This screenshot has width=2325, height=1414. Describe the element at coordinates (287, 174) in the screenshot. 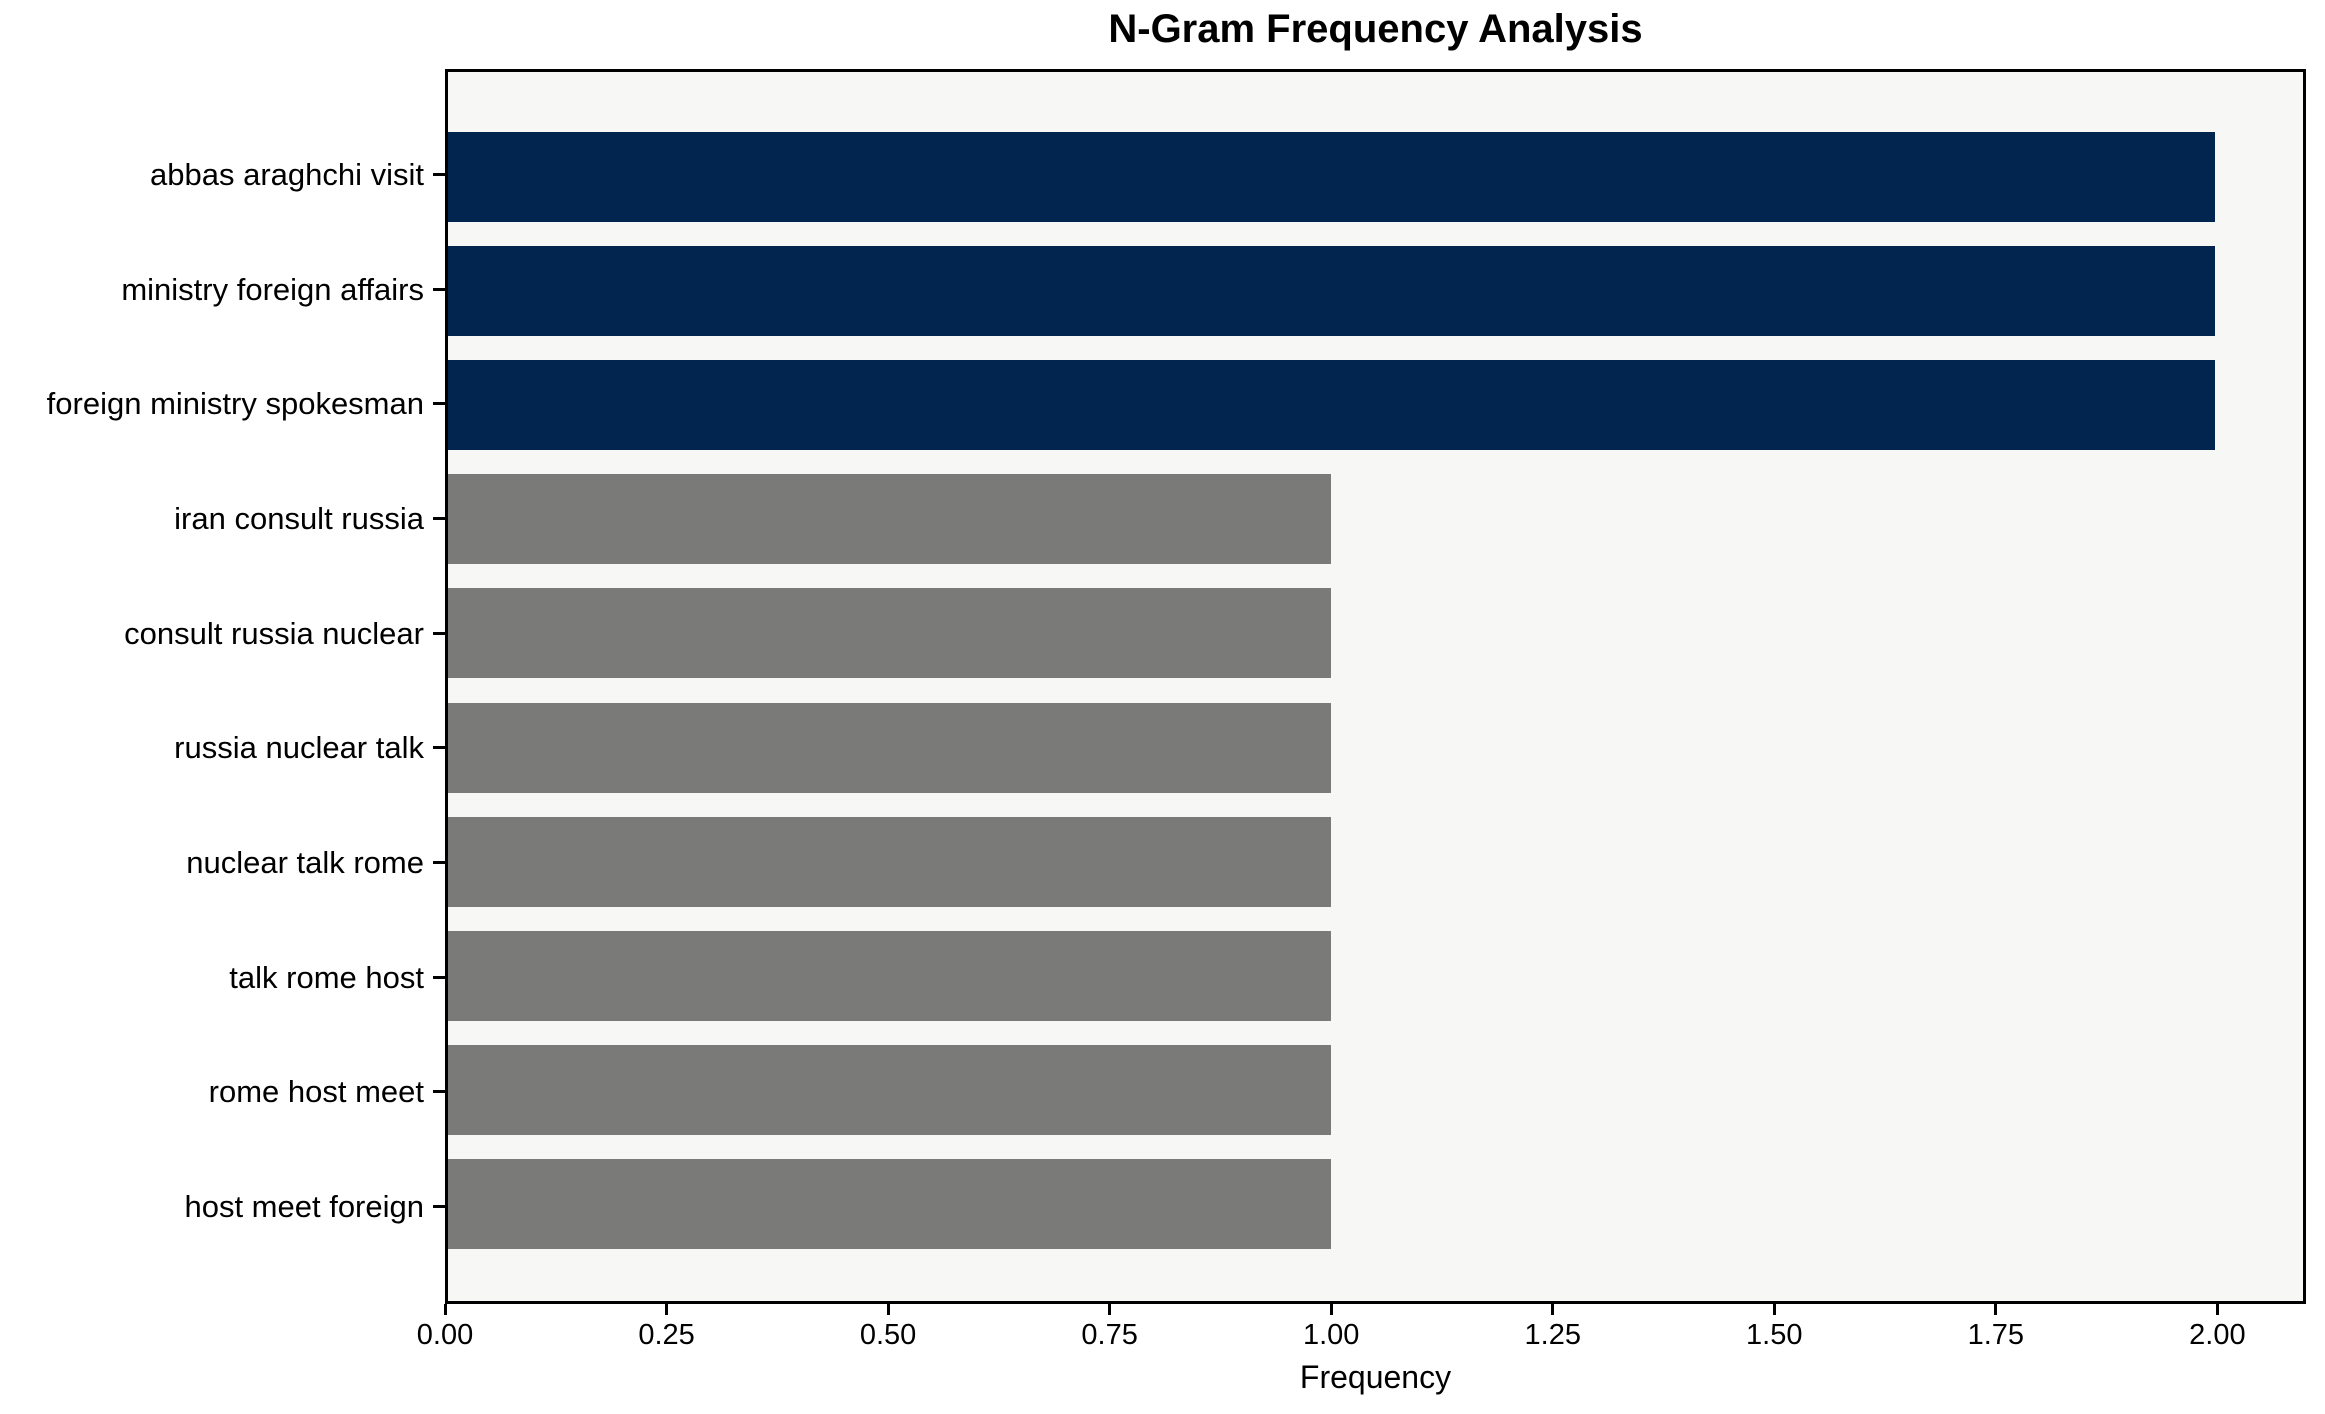

I see `y-tick-label: abbas araghchi visit` at that location.